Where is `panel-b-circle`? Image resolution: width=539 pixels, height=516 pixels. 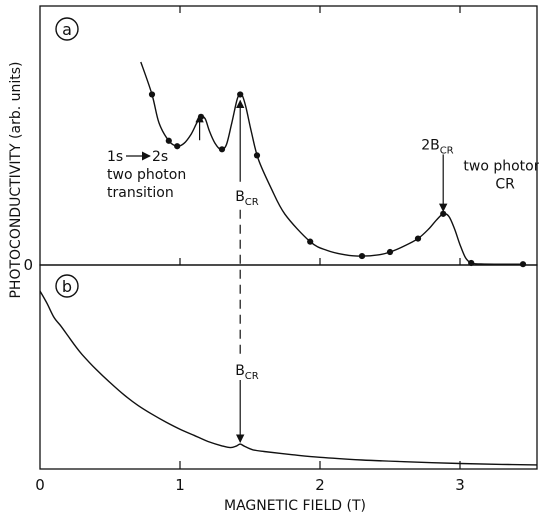
panel-b-circle is located at coordinates (67, 286).